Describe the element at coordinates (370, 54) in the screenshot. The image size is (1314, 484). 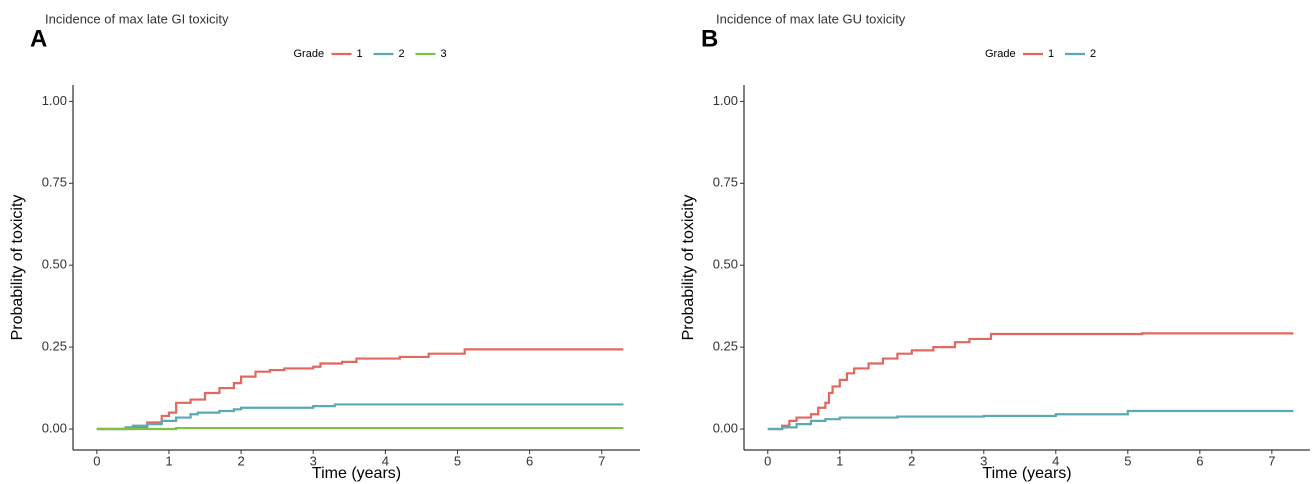
I see `legend: Grade 1 2 3` at that location.